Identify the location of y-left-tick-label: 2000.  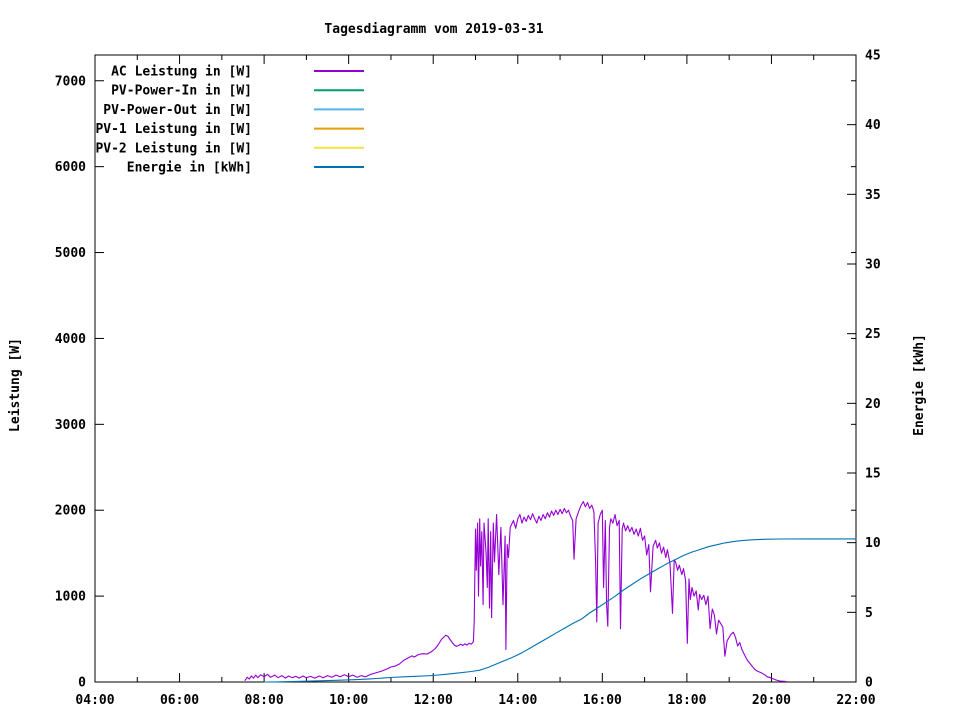
(70, 511).